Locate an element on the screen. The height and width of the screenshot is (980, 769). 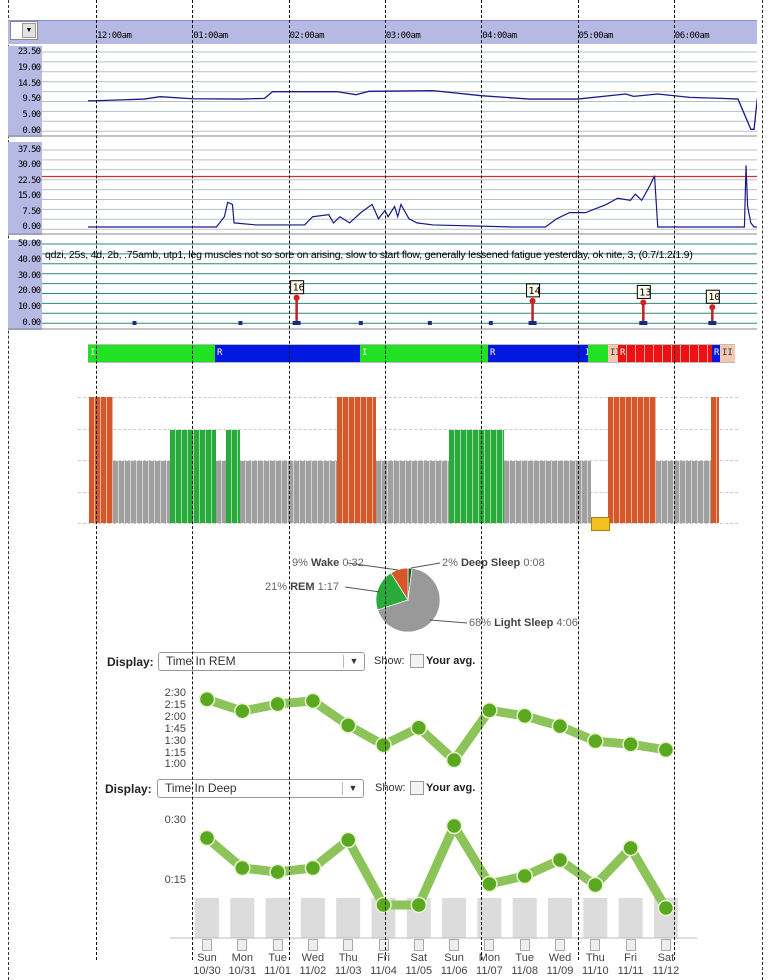
panel-plot is located at coordinates (382, 192).